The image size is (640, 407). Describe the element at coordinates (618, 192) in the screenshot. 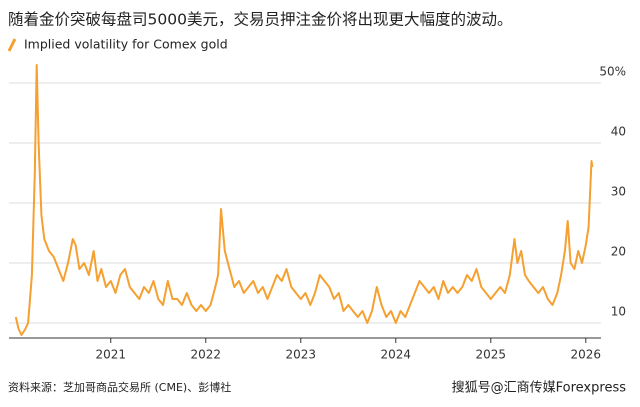

I see `y-tick-label: 30` at that location.